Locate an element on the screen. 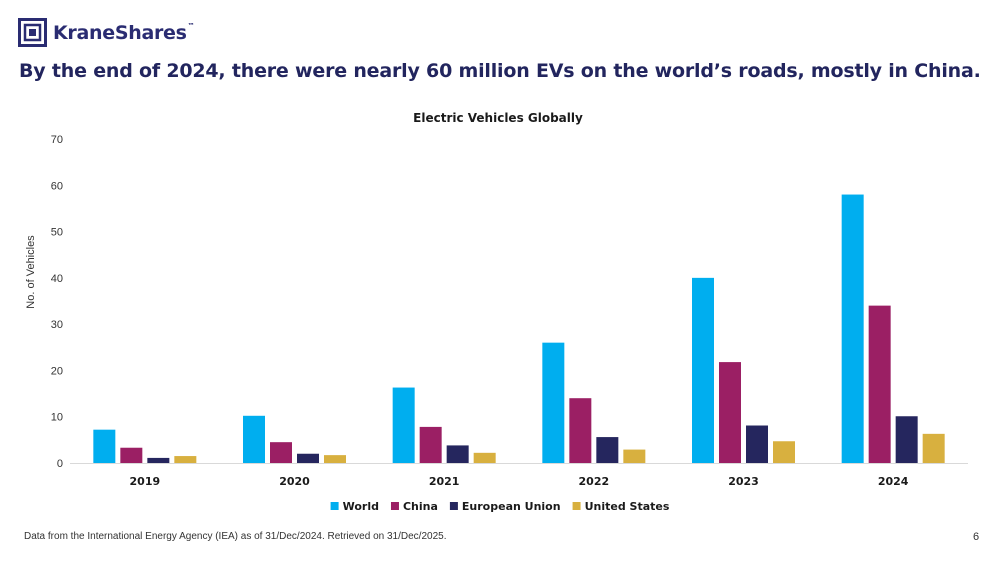 The width and height of the screenshot is (1000, 563). y-tick-label: 50 is located at coordinates (57, 233).